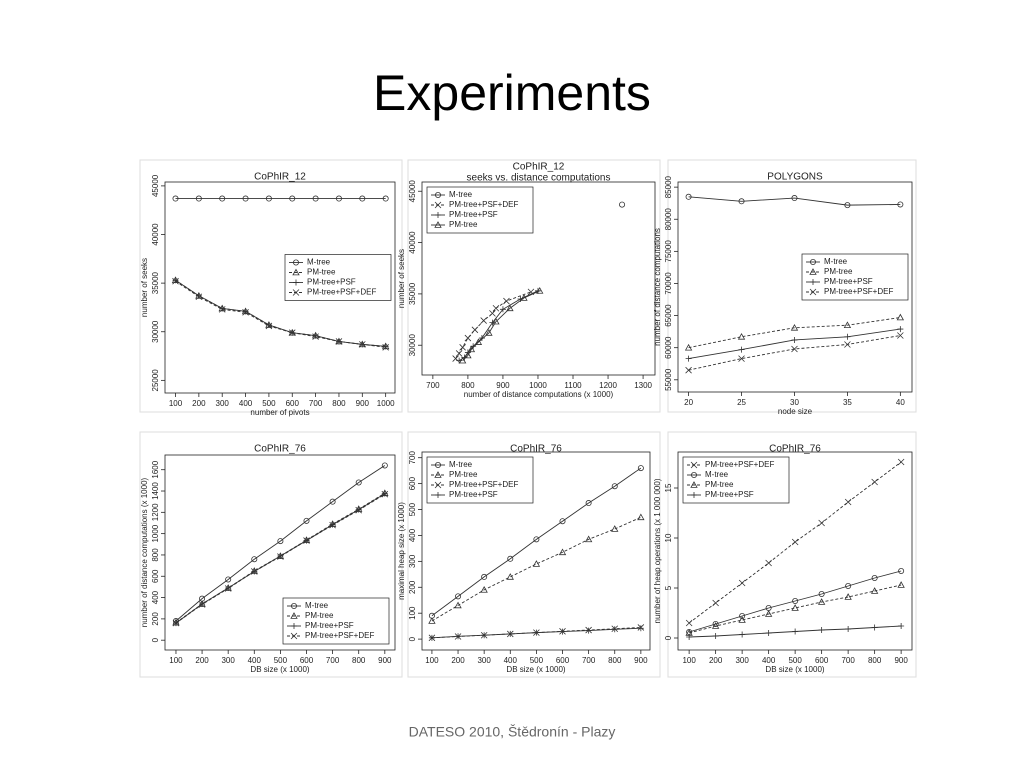 The height and width of the screenshot is (768, 1024). Describe the element at coordinates (412, 242) in the screenshot. I see `y-tick-label: 40000` at that location.